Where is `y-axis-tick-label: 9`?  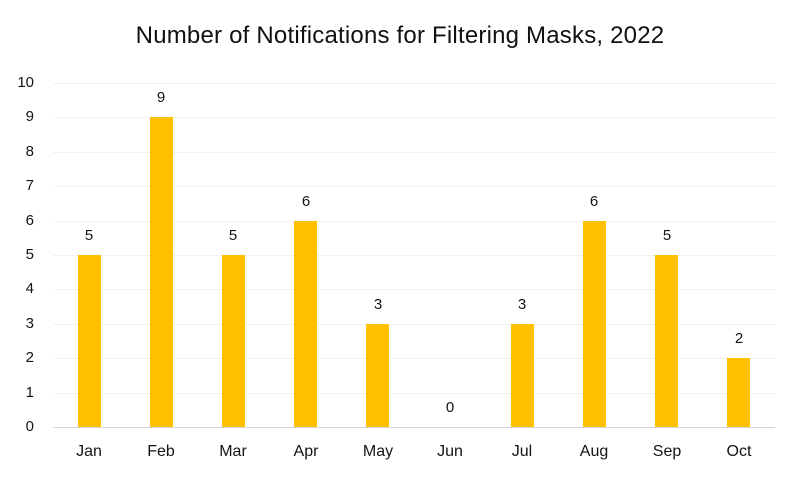 y-axis-tick-label: 9 is located at coordinates (29, 116).